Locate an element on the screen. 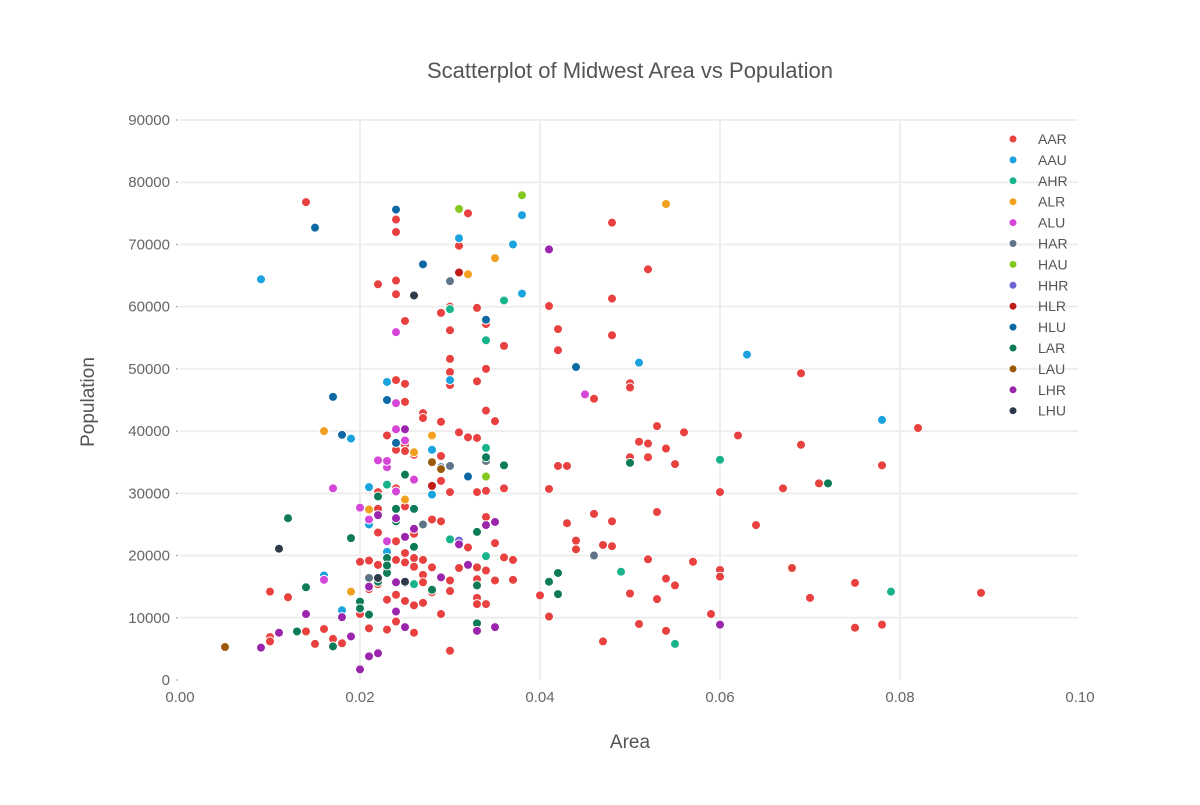 The image size is (1200, 805). legend-label: LHR is located at coordinates (1052, 390).